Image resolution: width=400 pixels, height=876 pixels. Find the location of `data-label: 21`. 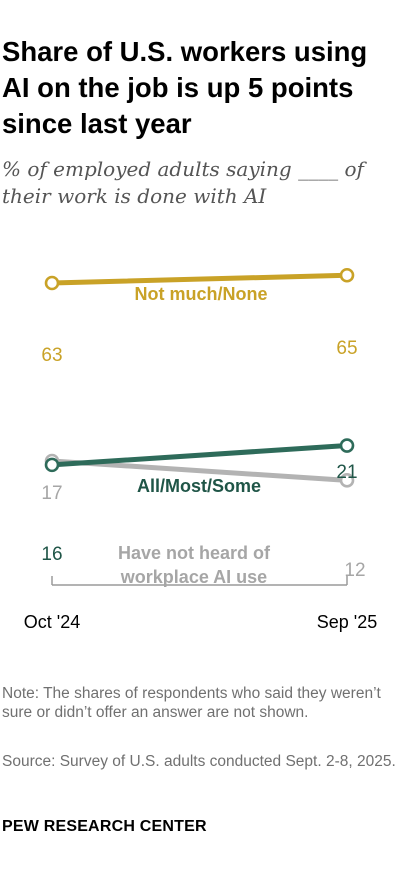

data-label: 21 is located at coordinates (346, 472).